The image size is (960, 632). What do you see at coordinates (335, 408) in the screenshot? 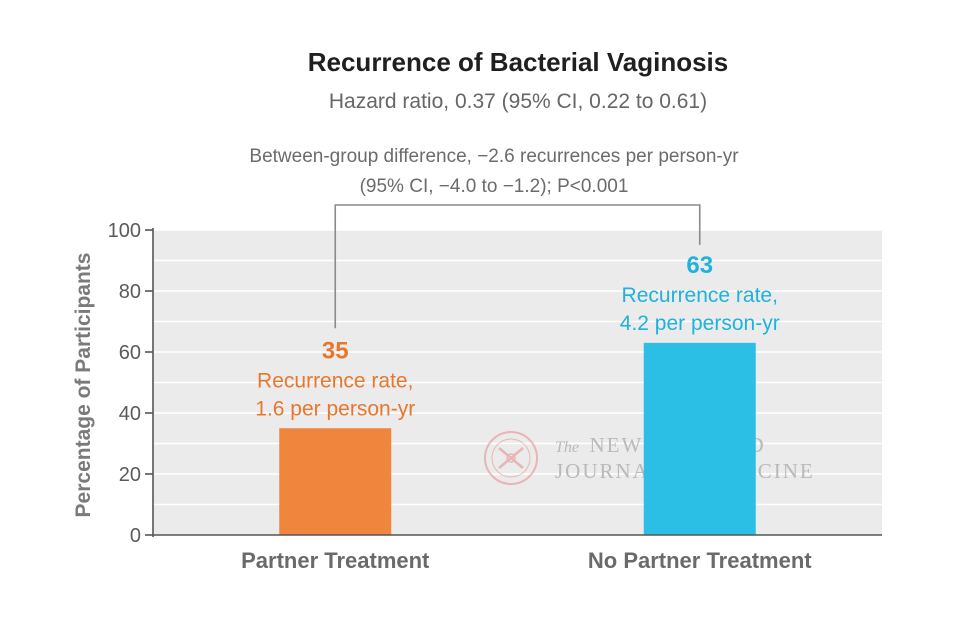
I see `bar-rate-label: 1.6 per person-yr` at bounding box center [335, 408].